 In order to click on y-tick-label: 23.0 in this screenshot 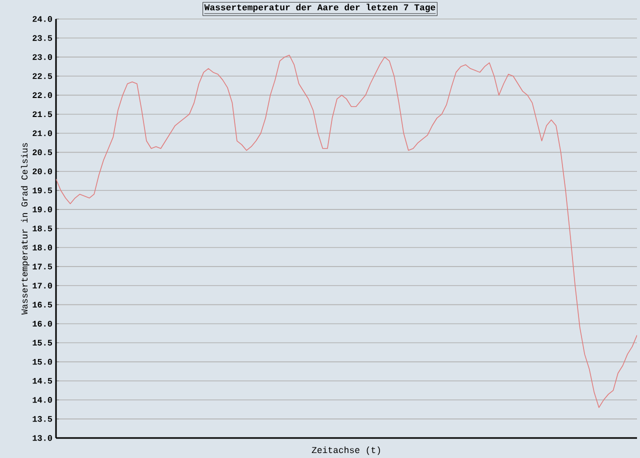, I will do `click(42, 57)`.